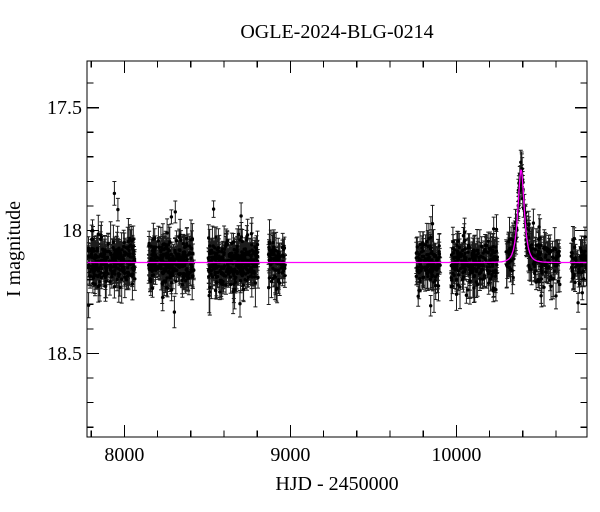 This screenshot has height=512, width=600. What do you see at coordinates (64, 108) in the screenshot?
I see `y-tick-label: 17.5` at bounding box center [64, 108].